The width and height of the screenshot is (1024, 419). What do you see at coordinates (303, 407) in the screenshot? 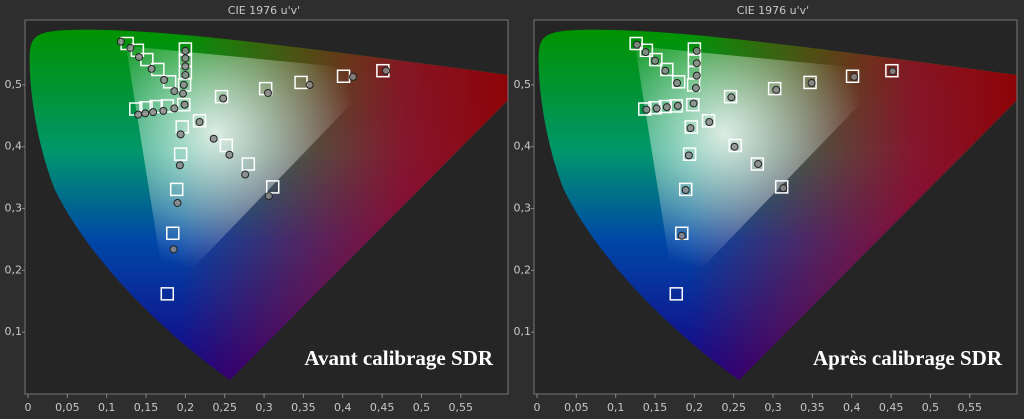
I see `x-tick-label: 0,35` at bounding box center [303, 407].